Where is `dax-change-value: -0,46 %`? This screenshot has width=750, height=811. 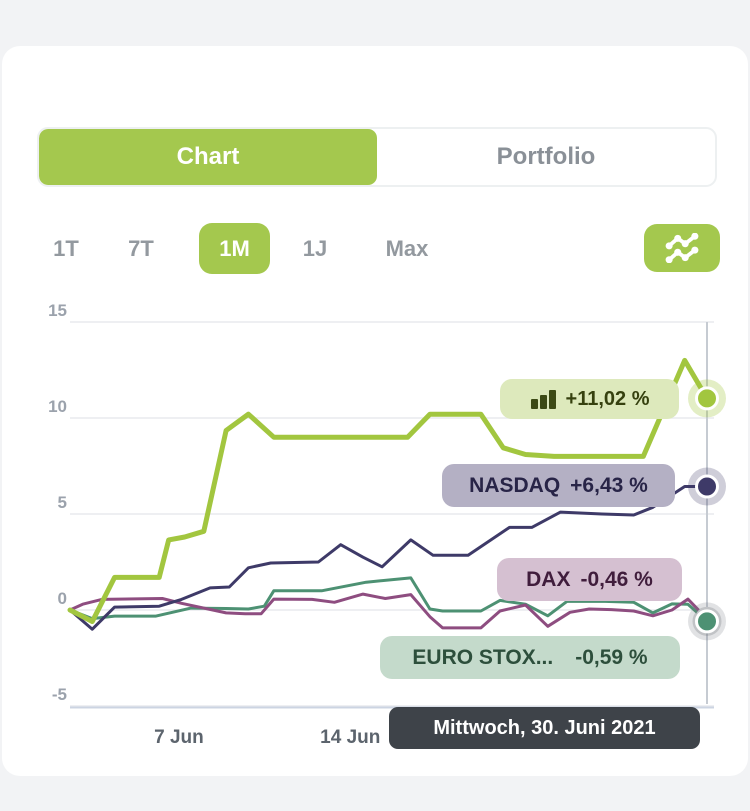
dax-change-value: -0,46 % is located at coordinates (616, 579).